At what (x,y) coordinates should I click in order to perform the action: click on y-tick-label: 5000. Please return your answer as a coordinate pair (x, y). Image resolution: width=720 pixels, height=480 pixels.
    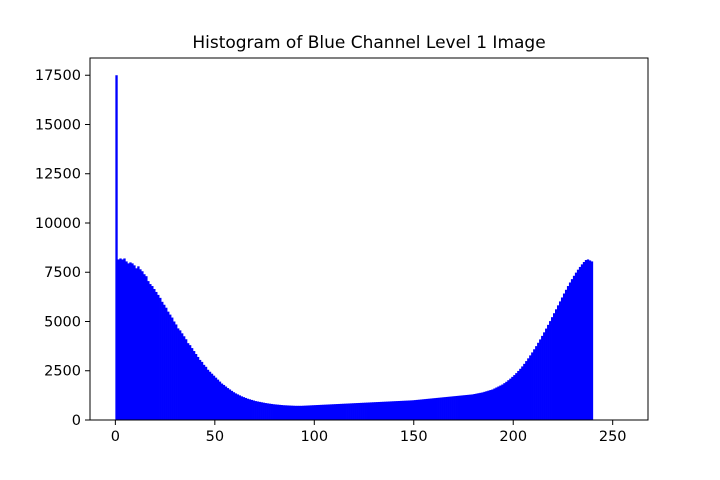
    Looking at the image, I should click on (62, 322).